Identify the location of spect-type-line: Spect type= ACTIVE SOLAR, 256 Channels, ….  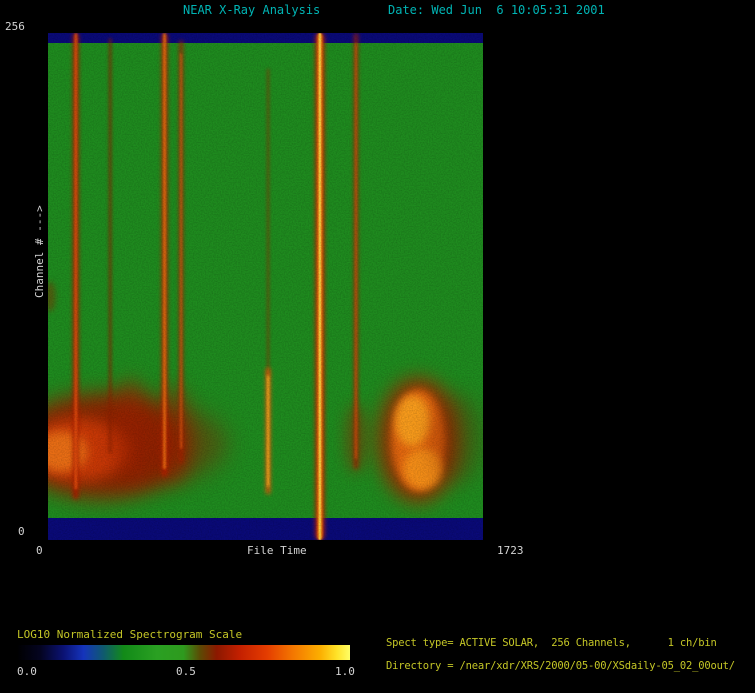
(551, 643).